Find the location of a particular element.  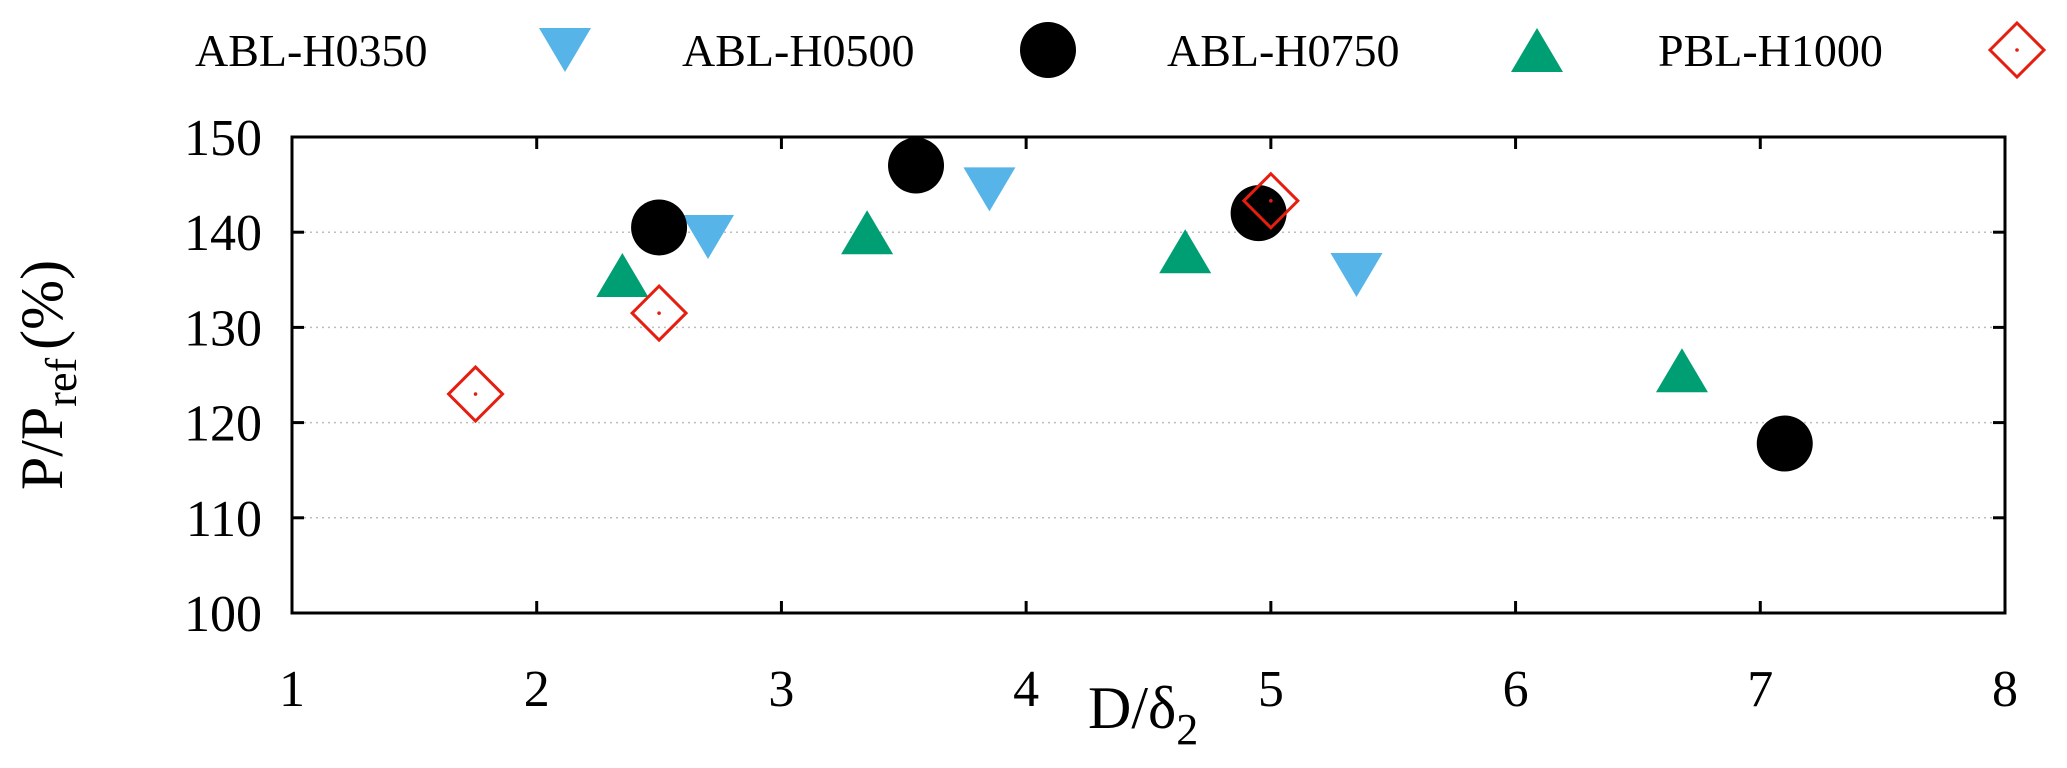

legend-label: ABL-H0500 is located at coordinates (798, 50).